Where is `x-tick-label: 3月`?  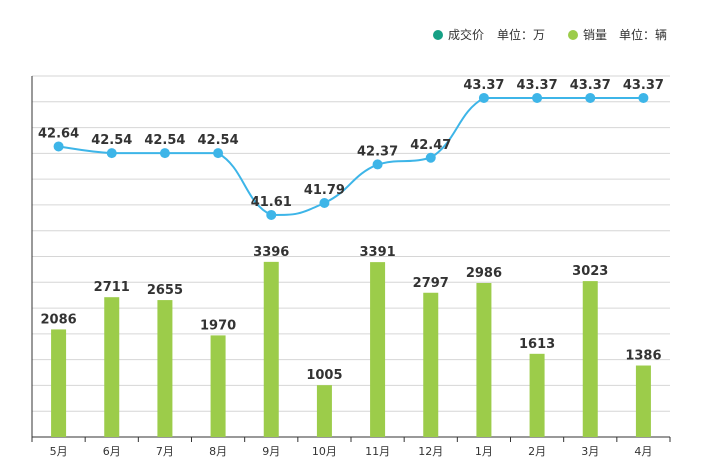 x-tick-label: 3月 is located at coordinates (590, 451).